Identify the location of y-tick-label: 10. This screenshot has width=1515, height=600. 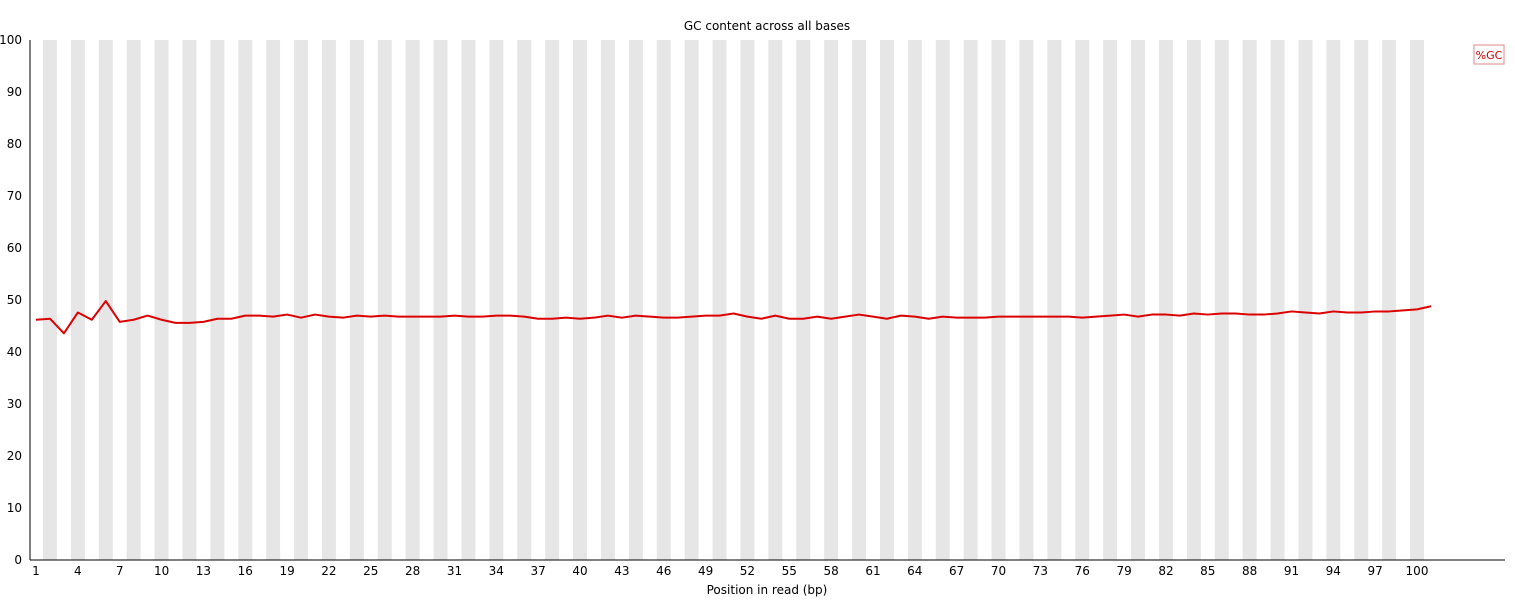
(14, 508).